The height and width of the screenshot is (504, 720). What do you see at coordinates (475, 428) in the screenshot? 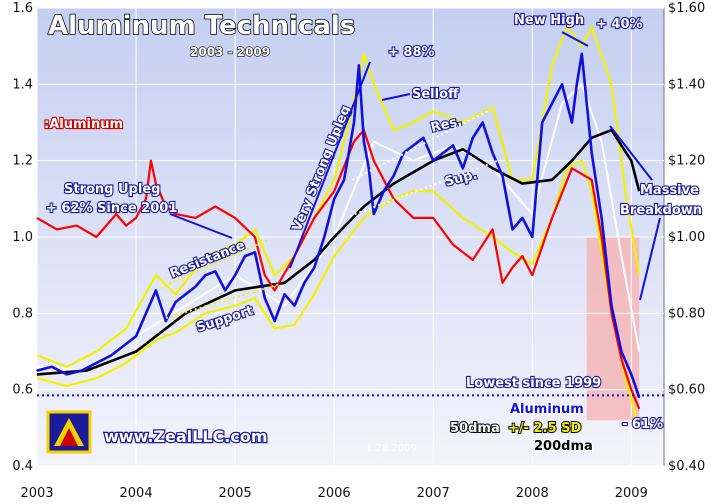
I see `legend-50dma: 50dma` at bounding box center [475, 428].